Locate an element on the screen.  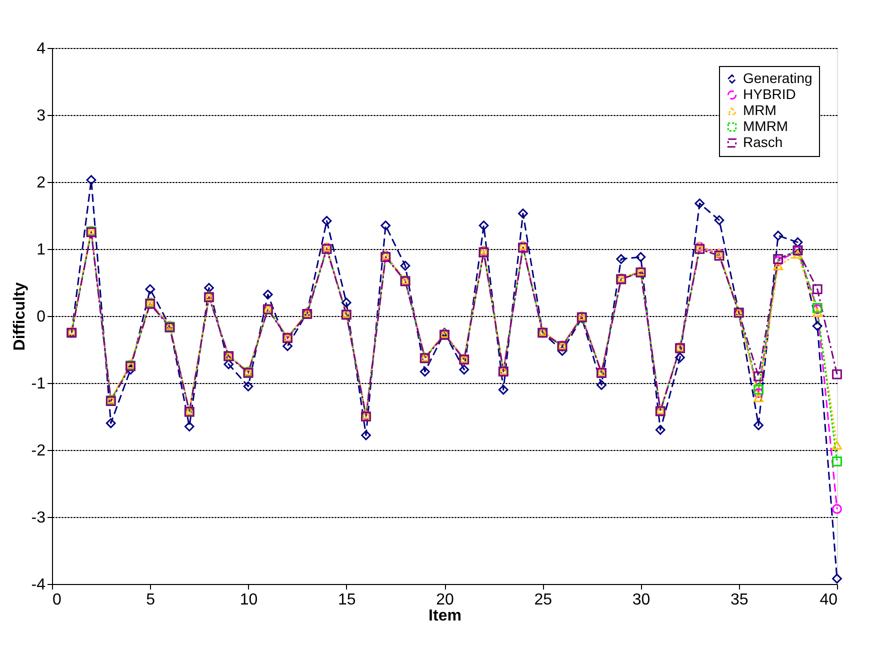
x-tick-label: 10 is located at coordinates (249, 600).